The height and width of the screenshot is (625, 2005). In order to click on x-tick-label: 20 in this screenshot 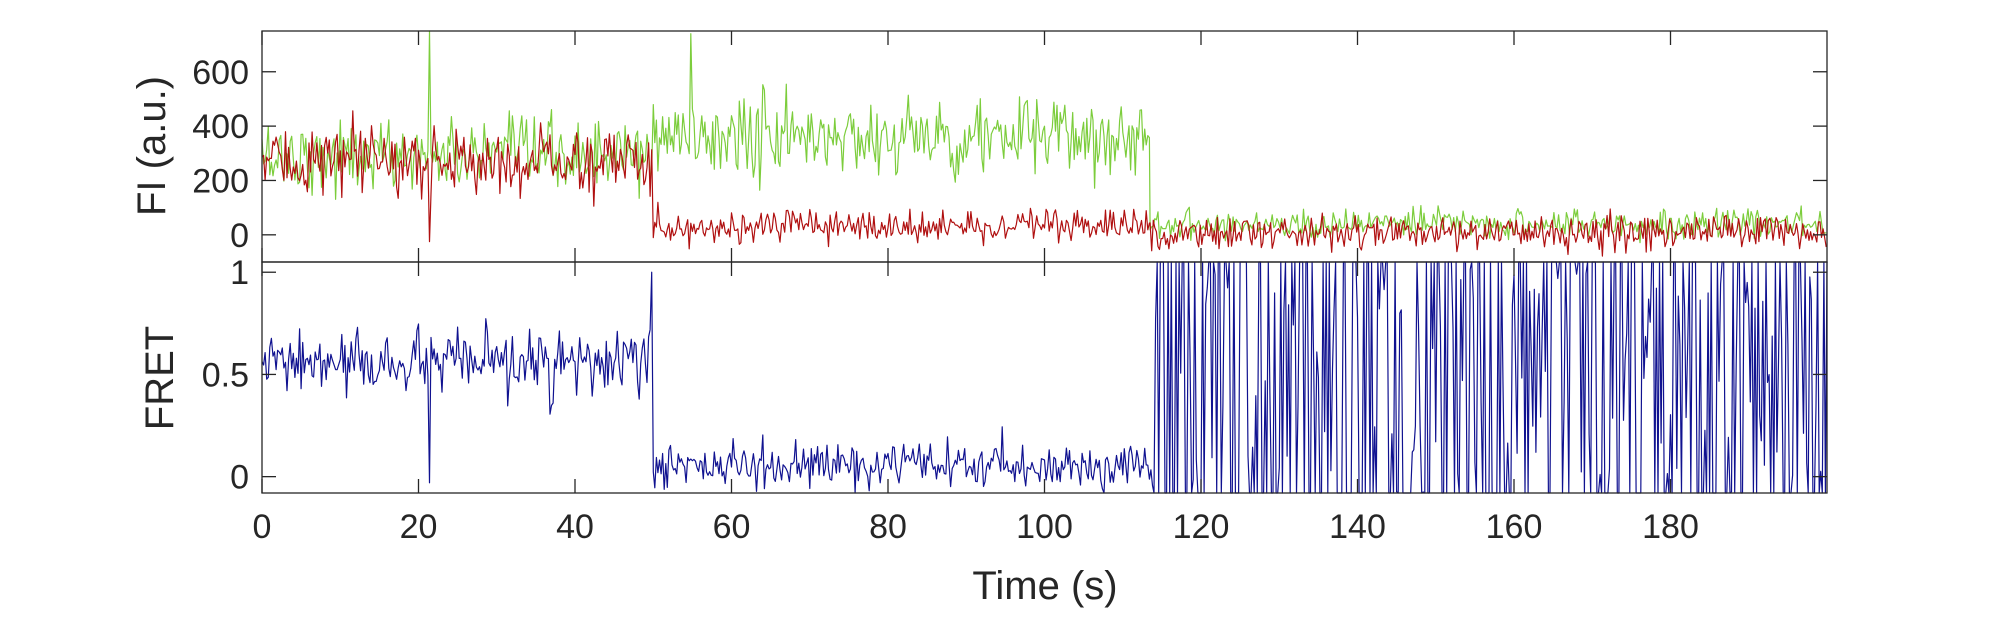, I will do `click(419, 527)`.